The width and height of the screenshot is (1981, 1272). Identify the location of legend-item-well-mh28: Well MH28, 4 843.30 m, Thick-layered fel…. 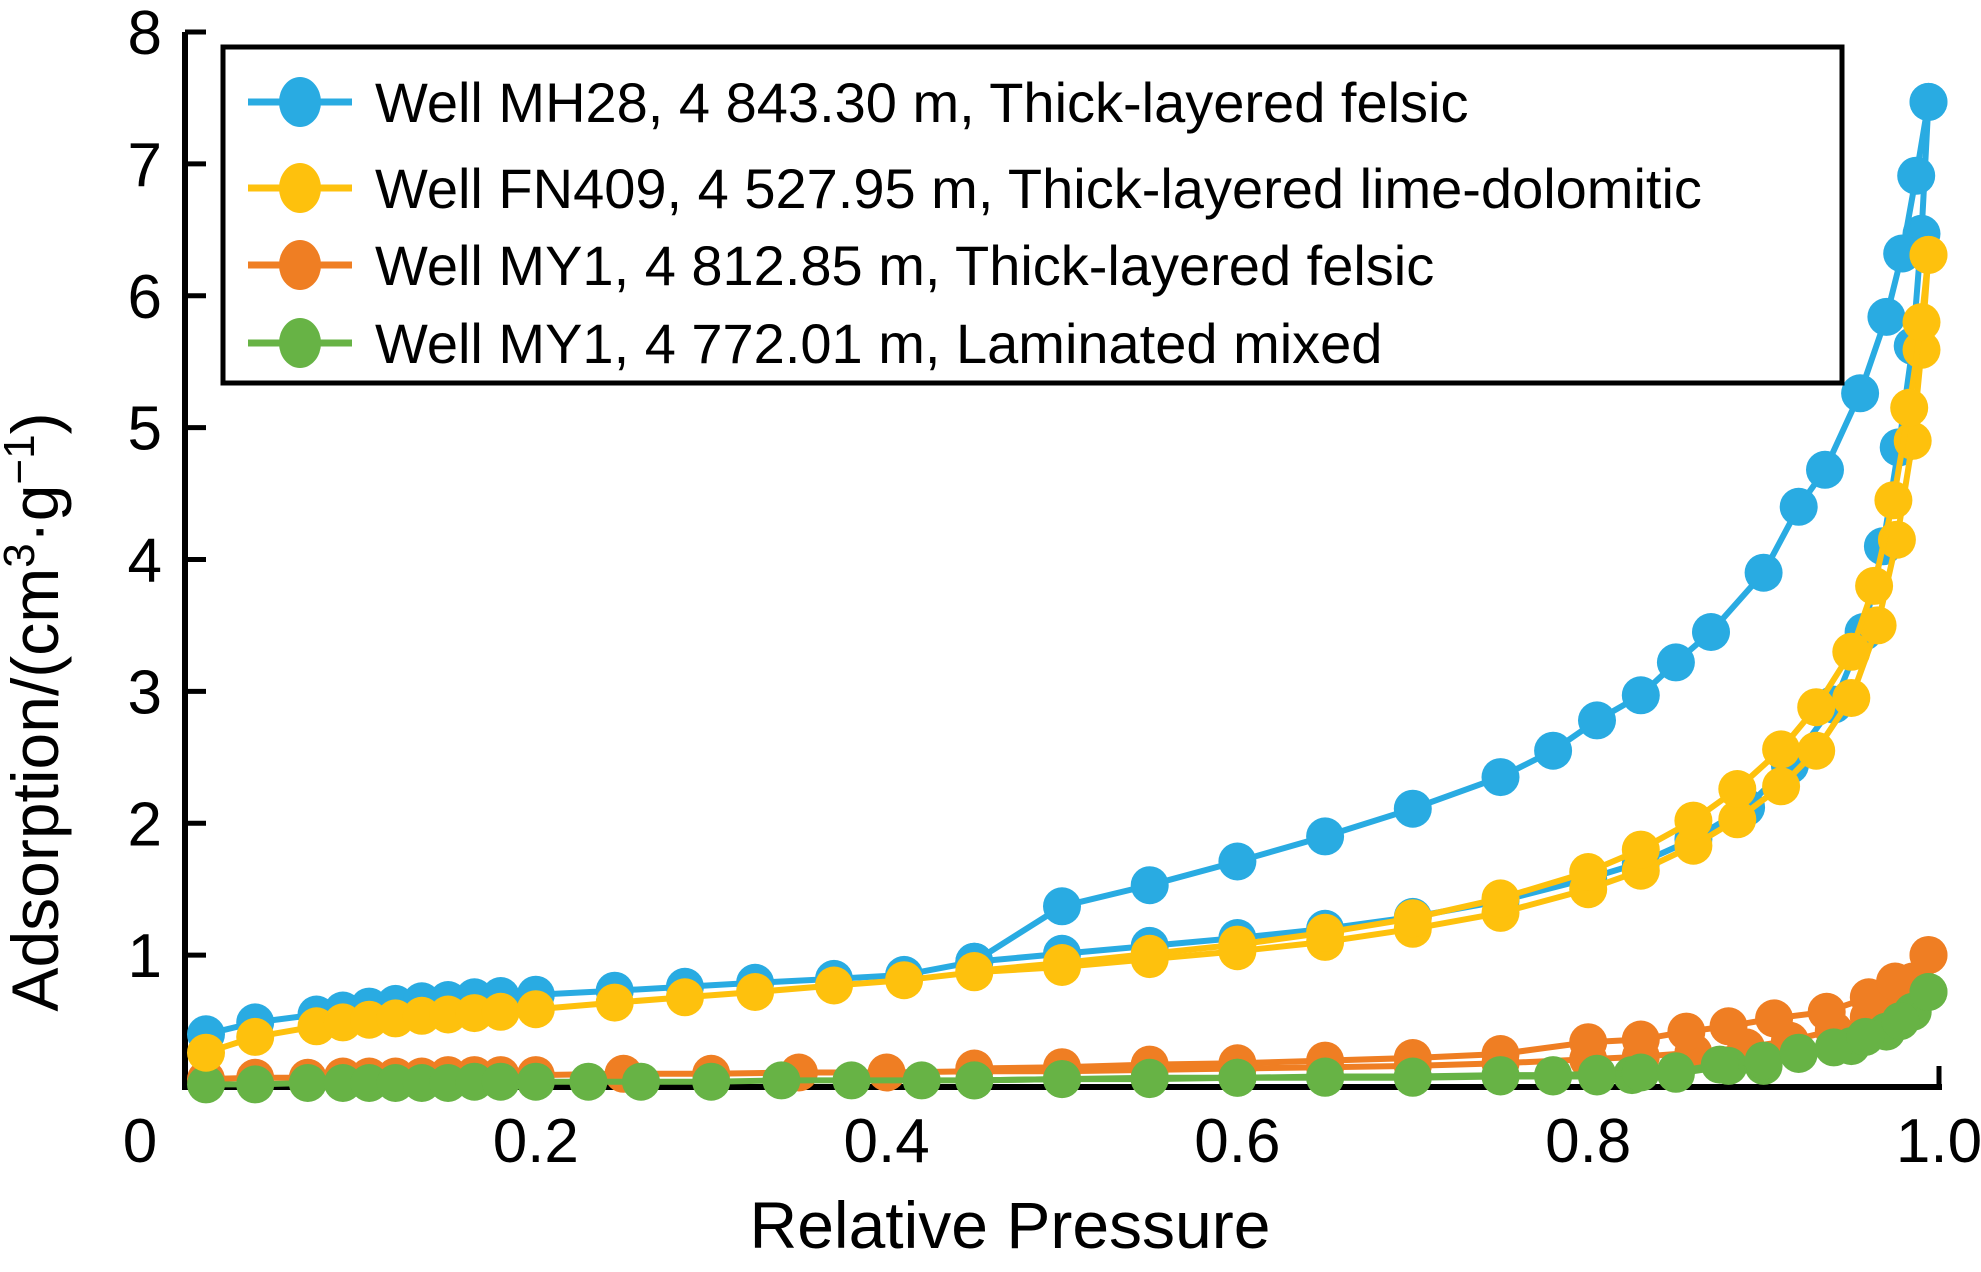
(858, 102).